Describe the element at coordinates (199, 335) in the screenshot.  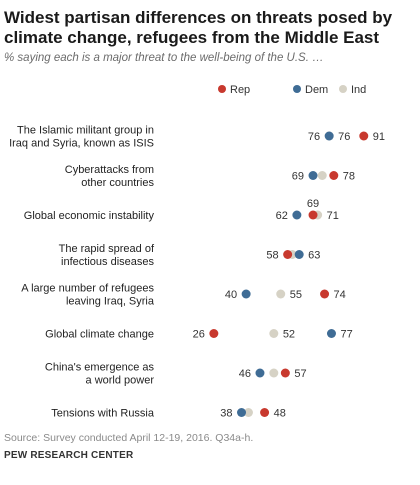
I see `data-label-rep: 26` at that location.